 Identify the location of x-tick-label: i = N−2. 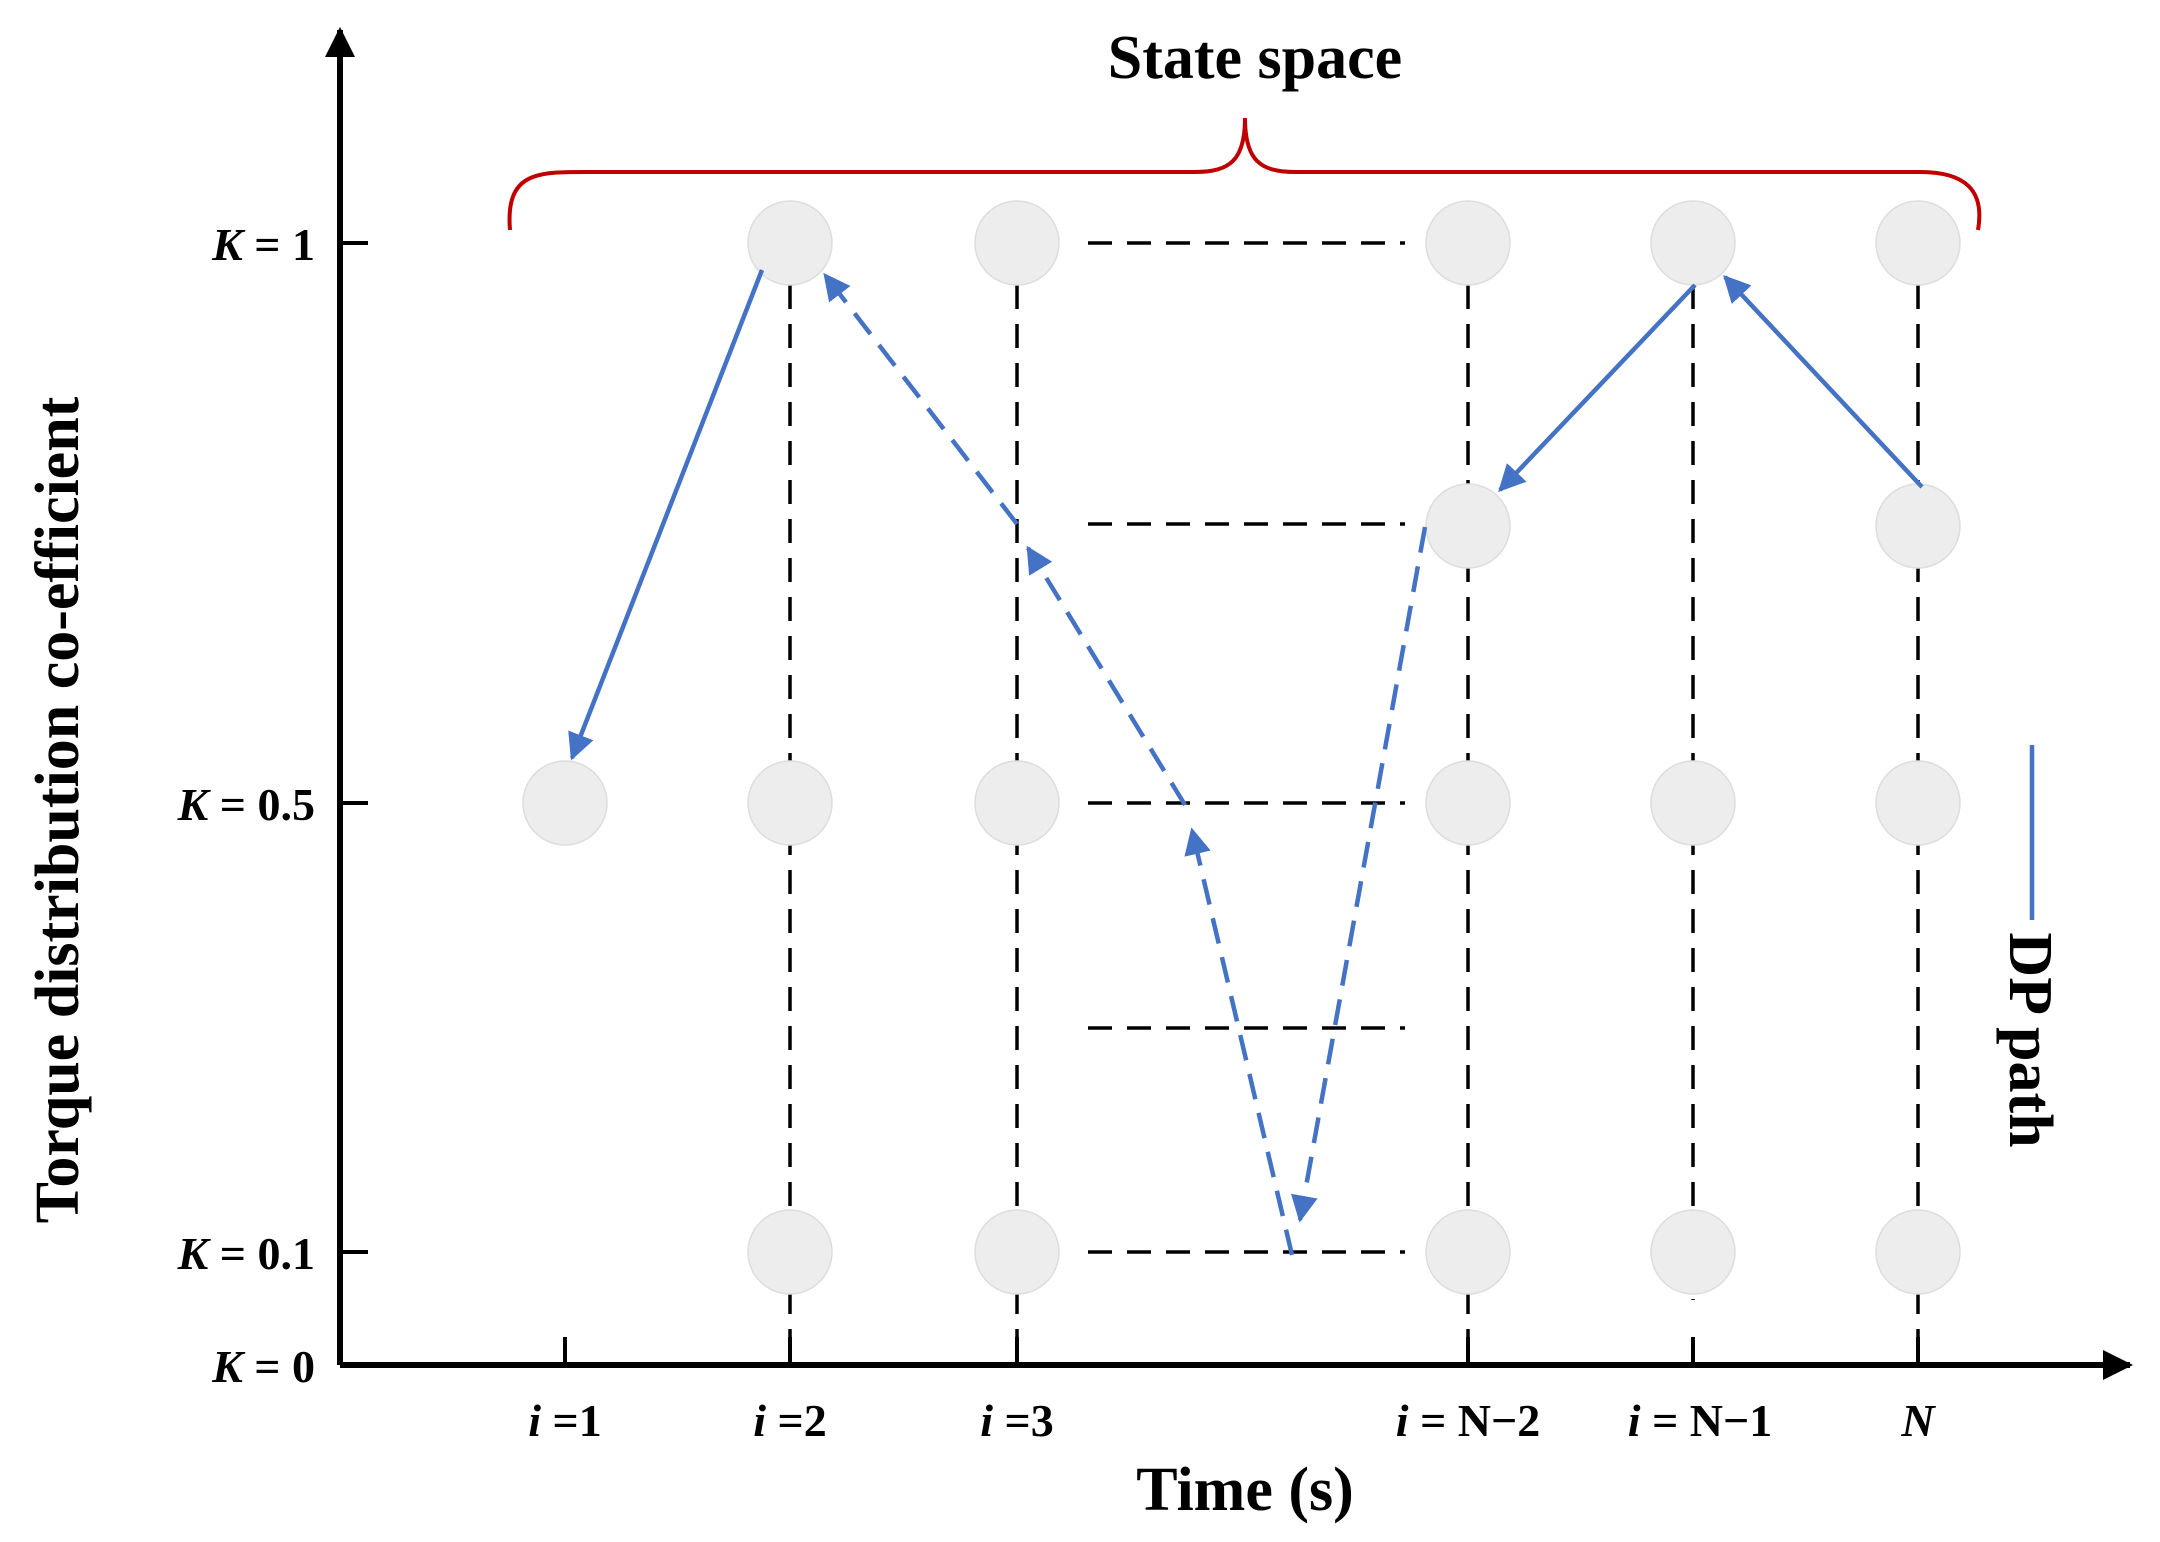
(1468, 1420).